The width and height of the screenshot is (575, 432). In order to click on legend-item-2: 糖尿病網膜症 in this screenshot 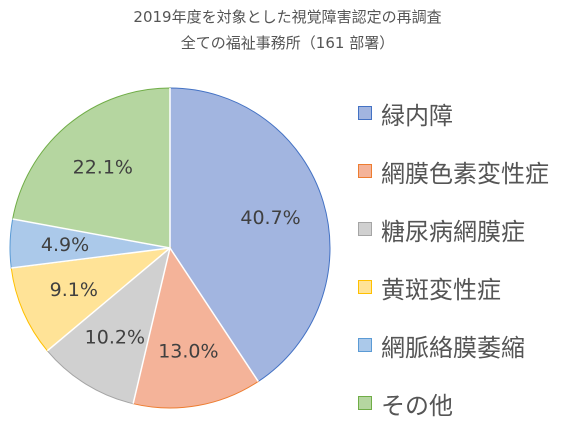, I will do `click(453, 229)`.